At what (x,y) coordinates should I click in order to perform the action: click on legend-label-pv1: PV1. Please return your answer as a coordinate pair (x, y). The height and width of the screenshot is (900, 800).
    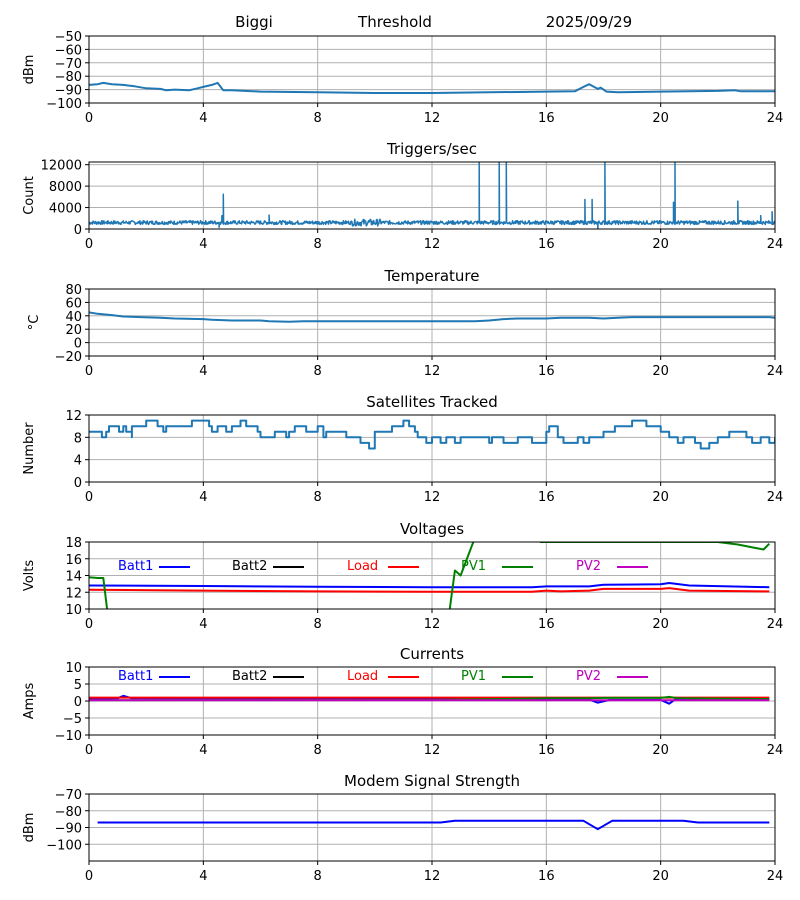
    Looking at the image, I should click on (473, 566).